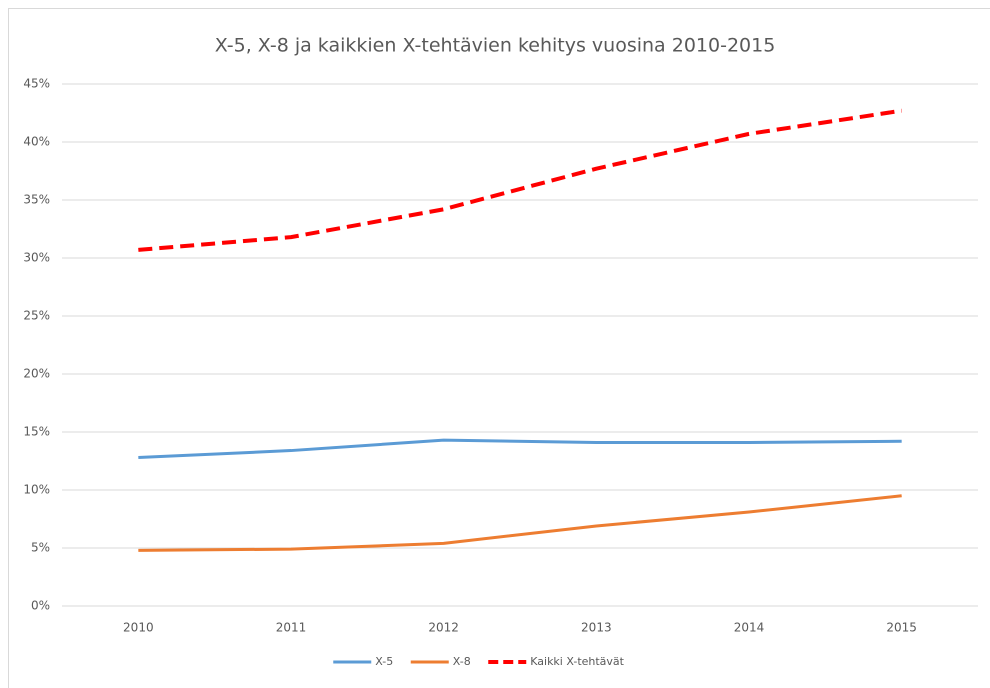  Describe the element at coordinates (901, 628) in the screenshot. I see `x-tick-label: 2015` at that location.